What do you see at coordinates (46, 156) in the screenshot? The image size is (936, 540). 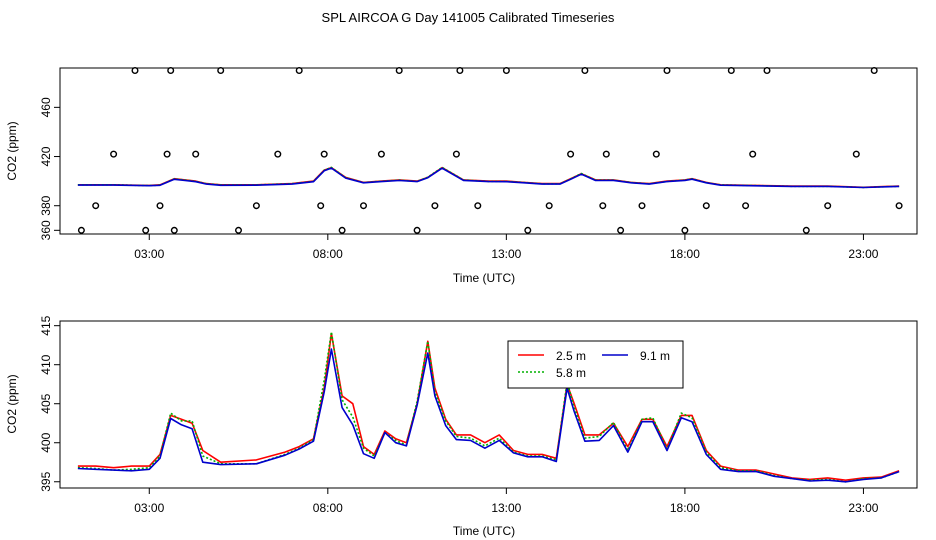 I see `top-y-tick-label: 420` at bounding box center [46, 156].